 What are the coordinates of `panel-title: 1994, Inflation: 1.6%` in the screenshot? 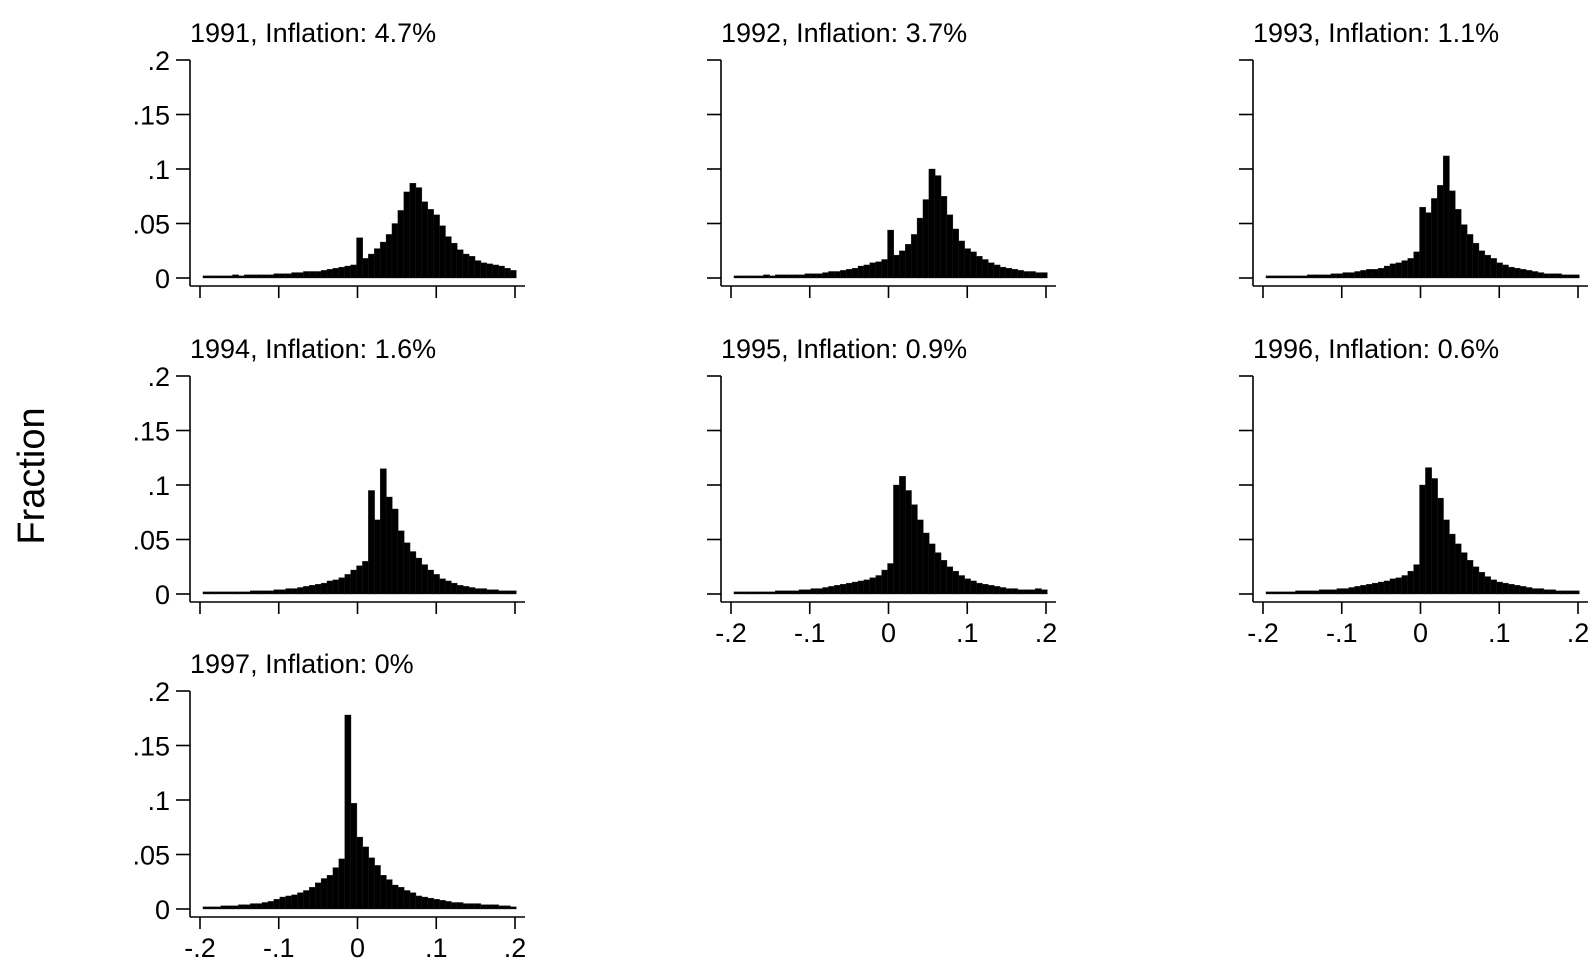 It's located at (313, 349).